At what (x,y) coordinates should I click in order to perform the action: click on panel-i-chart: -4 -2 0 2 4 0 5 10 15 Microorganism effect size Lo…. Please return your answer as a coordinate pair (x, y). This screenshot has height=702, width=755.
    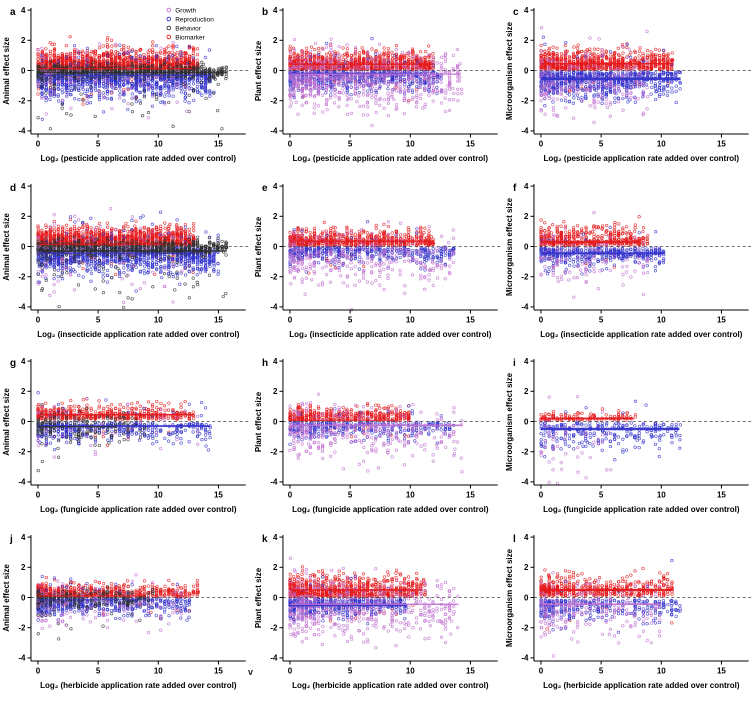
    Looking at the image, I should click on (628, 435).